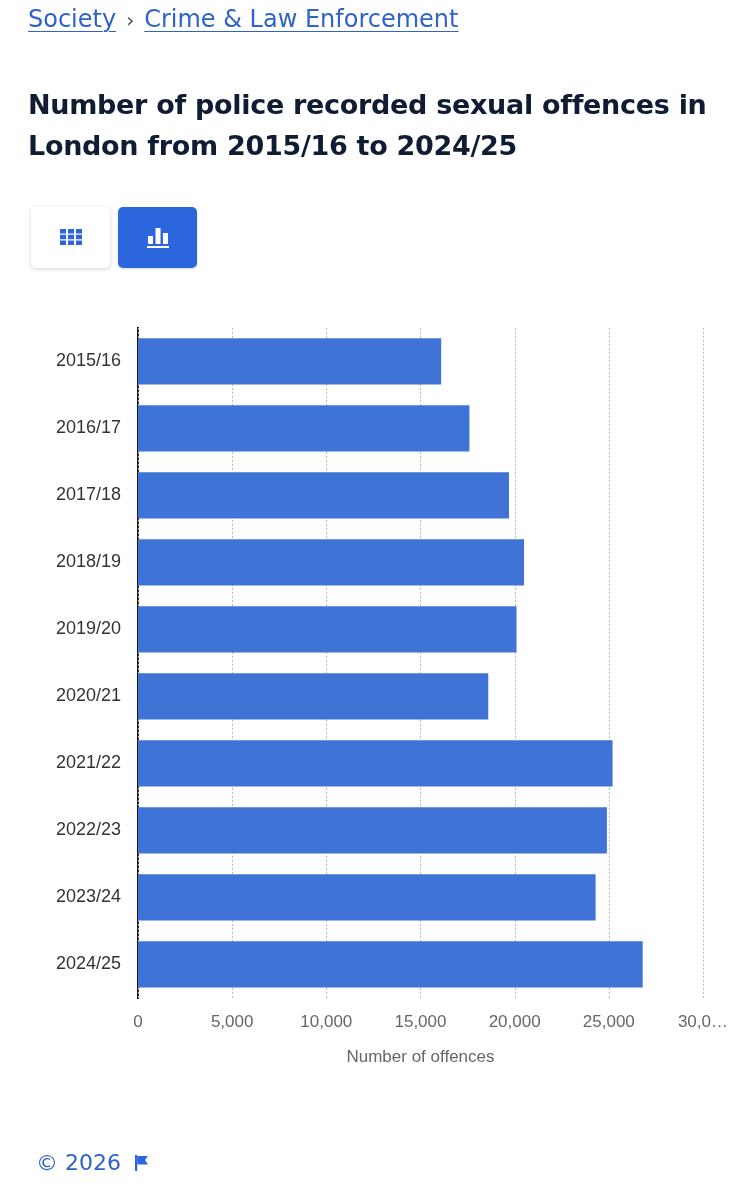 The height and width of the screenshot is (1199, 742). What do you see at coordinates (326, 1021) in the screenshot?
I see `x-tick-label: 10,000` at bounding box center [326, 1021].